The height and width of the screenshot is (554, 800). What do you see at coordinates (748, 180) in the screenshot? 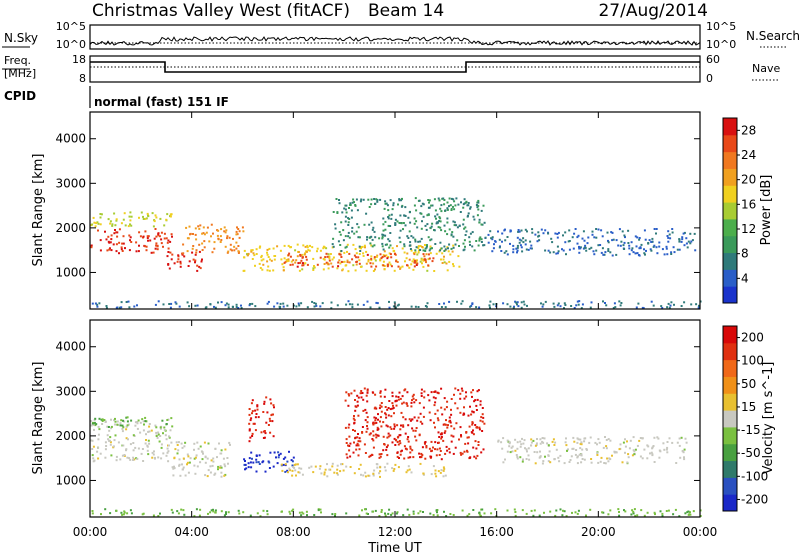
I see `colorbar-tick-label: 20` at bounding box center [748, 180].